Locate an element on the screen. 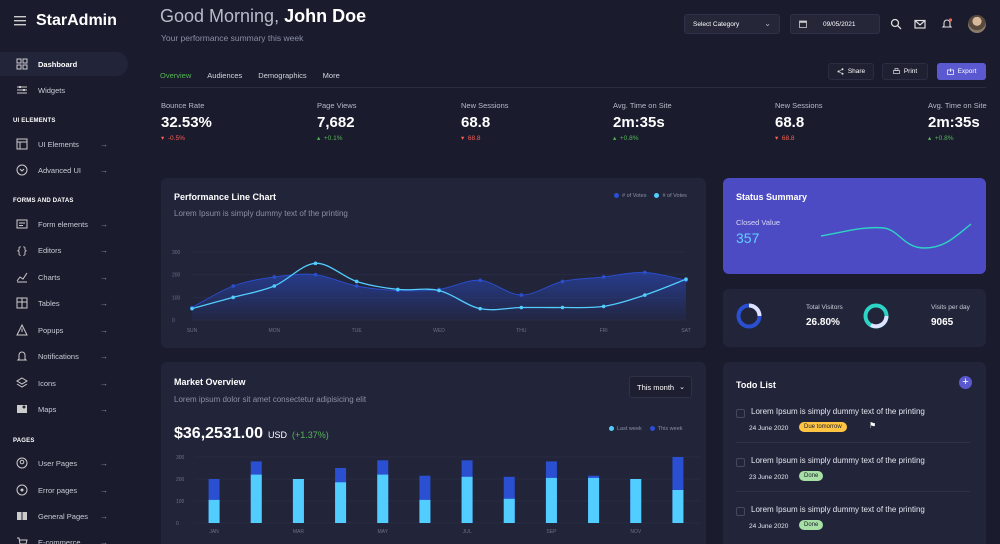  sidebar-item-advanced-ui: Advanced UI → is located at coordinates (64, 170).